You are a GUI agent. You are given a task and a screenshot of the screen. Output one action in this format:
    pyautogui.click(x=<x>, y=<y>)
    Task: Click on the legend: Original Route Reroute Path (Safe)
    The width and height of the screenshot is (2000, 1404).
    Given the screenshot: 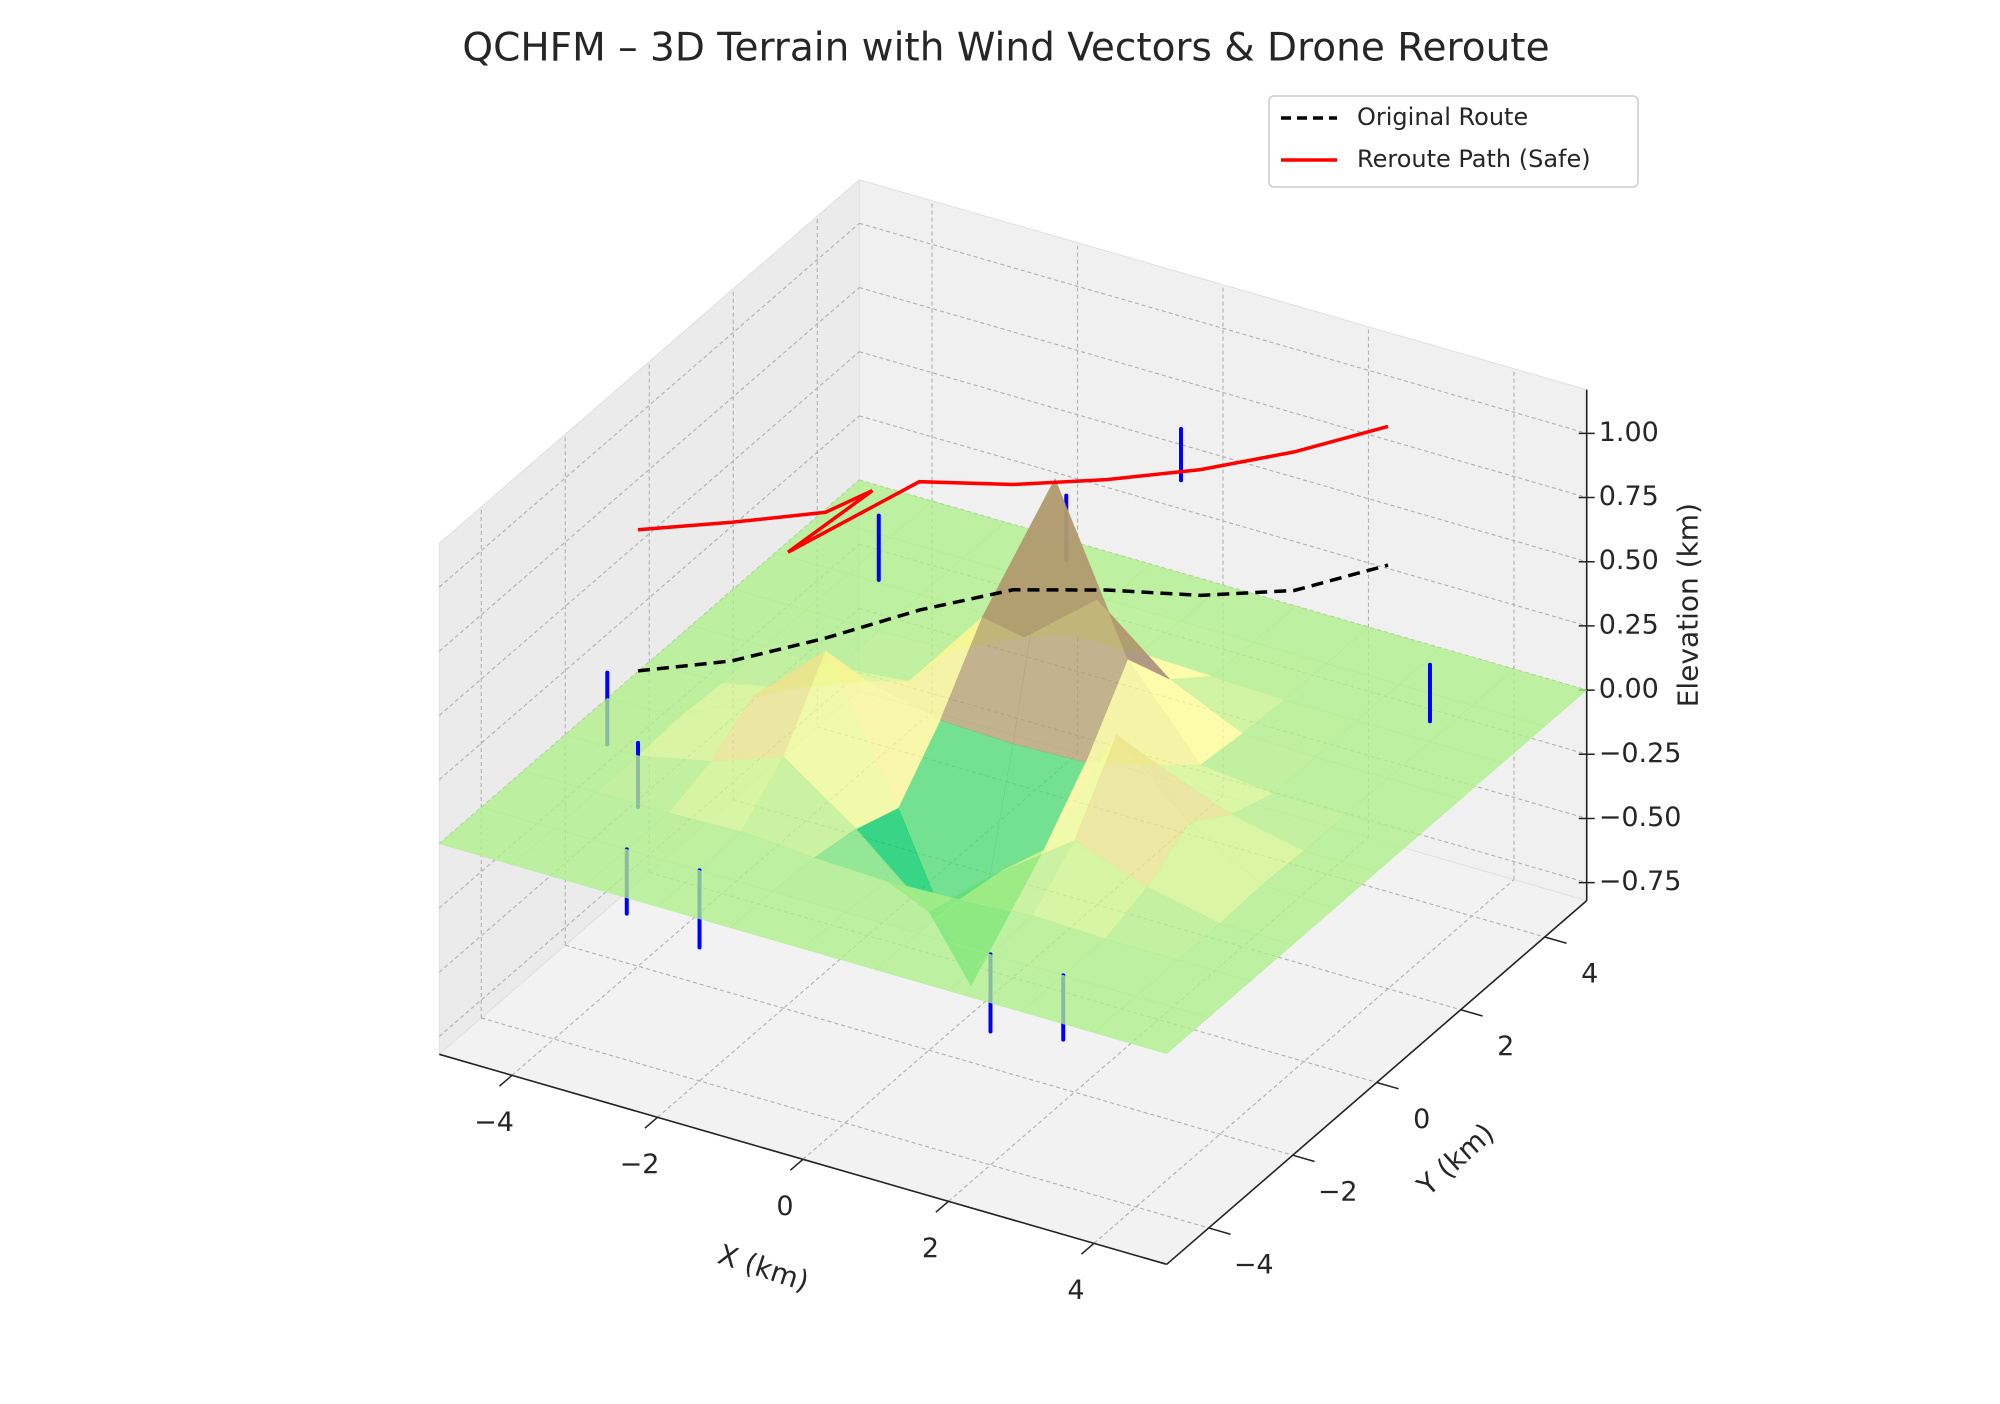 What is the action you would take?
    pyautogui.click(x=1453, y=141)
    